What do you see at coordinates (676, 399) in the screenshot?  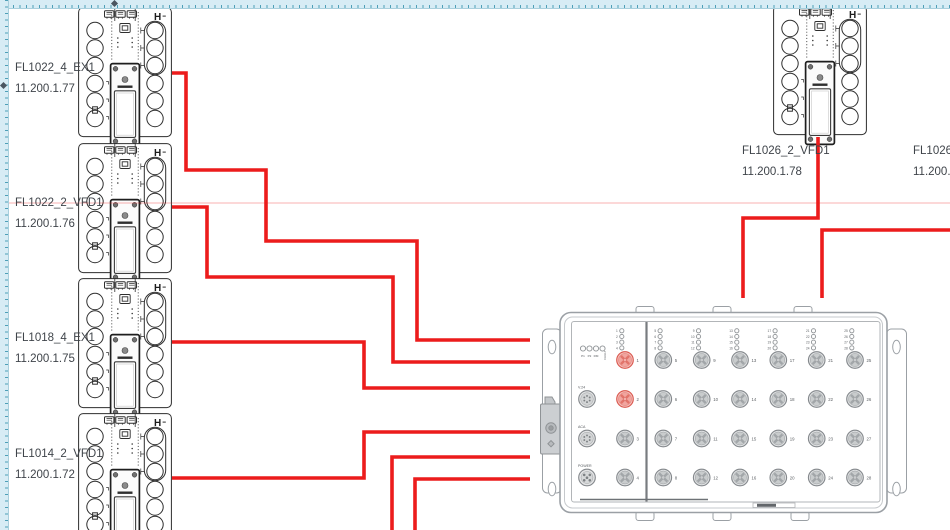 I see `port-number-label: 6` at bounding box center [676, 399].